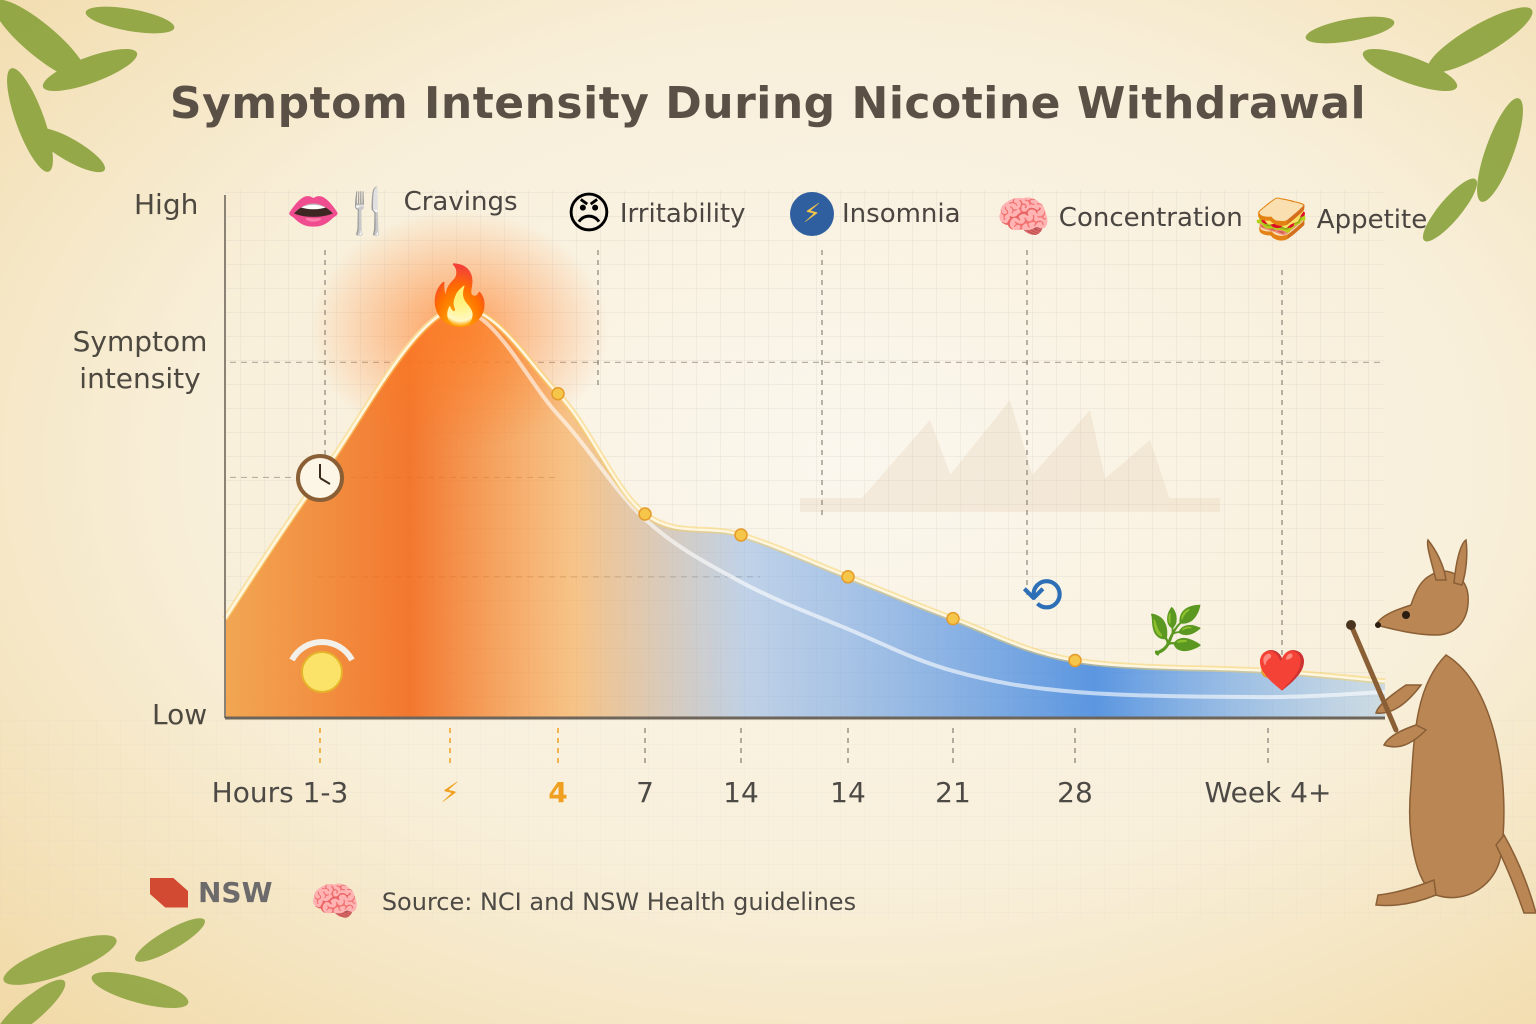  Describe the element at coordinates (953, 792) in the screenshot. I see `x-tick-label: 21` at that location.